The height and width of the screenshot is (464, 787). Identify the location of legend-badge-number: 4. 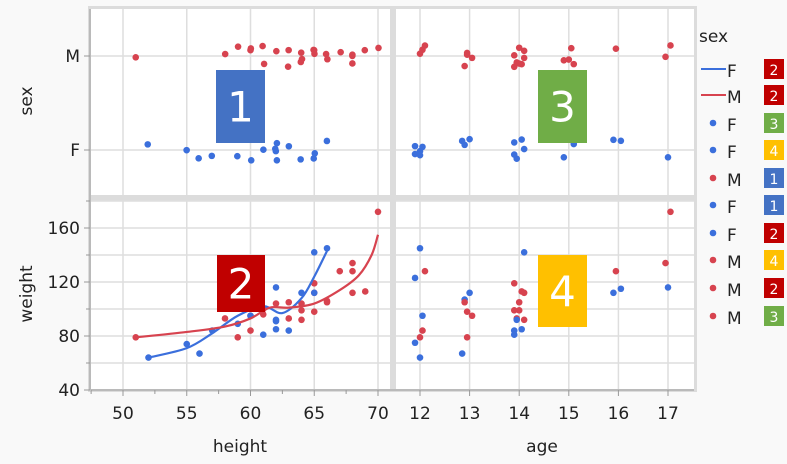
(774, 152).